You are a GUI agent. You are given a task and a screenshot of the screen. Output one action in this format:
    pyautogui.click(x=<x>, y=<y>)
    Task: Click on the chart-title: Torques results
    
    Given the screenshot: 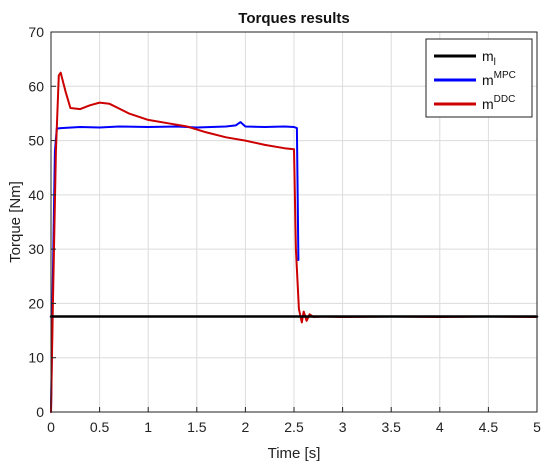 What is the action you would take?
    pyautogui.click(x=293, y=18)
    